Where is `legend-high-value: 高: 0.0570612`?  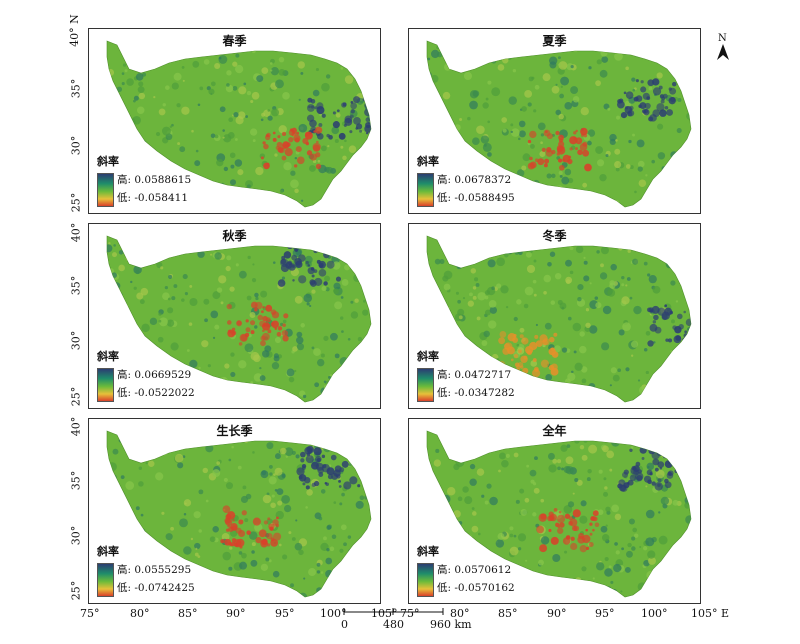
legend-high-value: 高: 0.0570612 is located at coordinates (474, 570).